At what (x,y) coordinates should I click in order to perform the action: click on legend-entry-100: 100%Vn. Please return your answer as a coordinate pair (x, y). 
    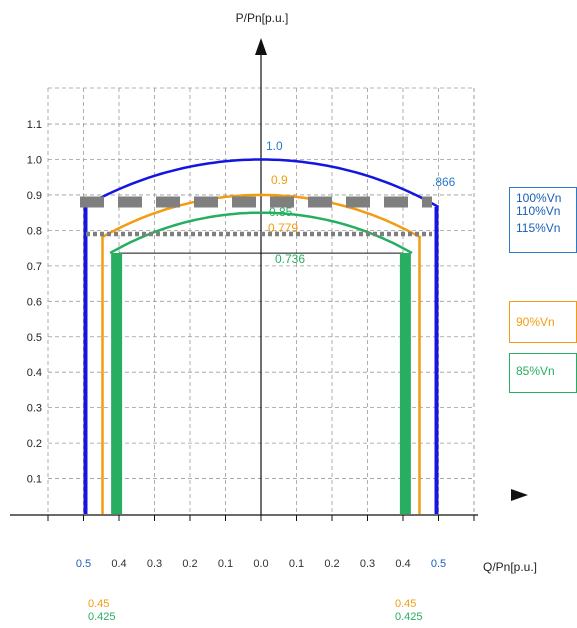
    Looking at the image, I should click on (539, 198).